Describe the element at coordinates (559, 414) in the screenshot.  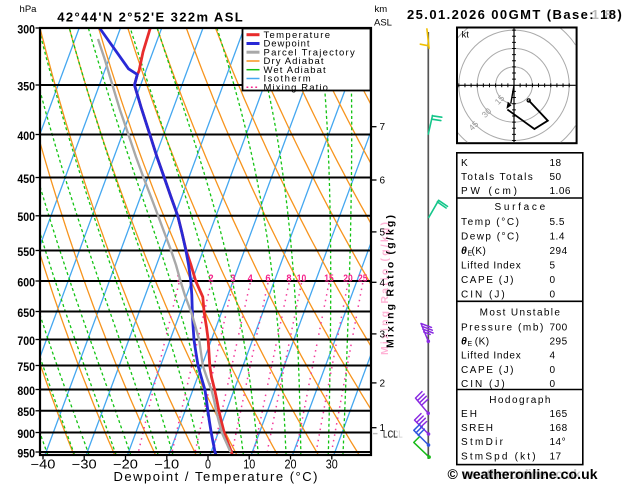
I see `svg-text: 165` at that location.